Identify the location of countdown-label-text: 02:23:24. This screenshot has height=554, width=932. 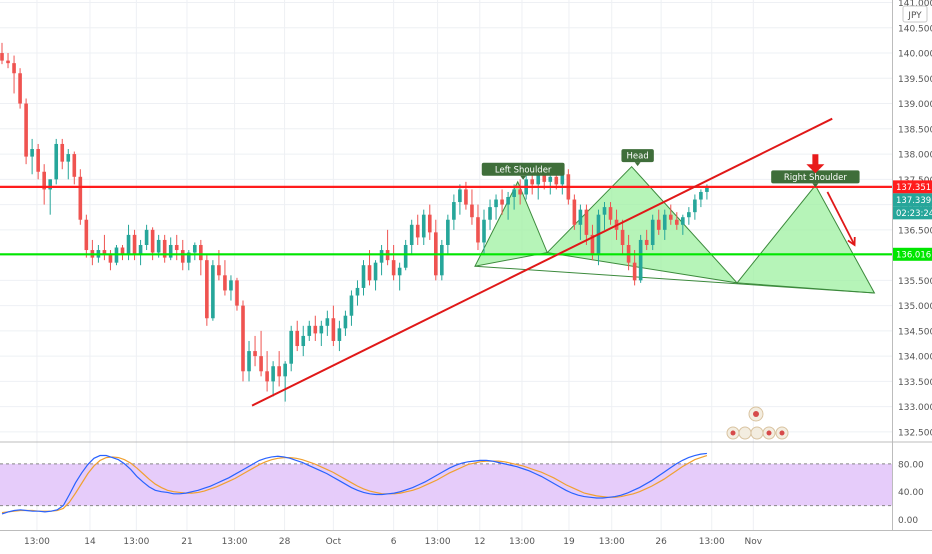
(914, 214).